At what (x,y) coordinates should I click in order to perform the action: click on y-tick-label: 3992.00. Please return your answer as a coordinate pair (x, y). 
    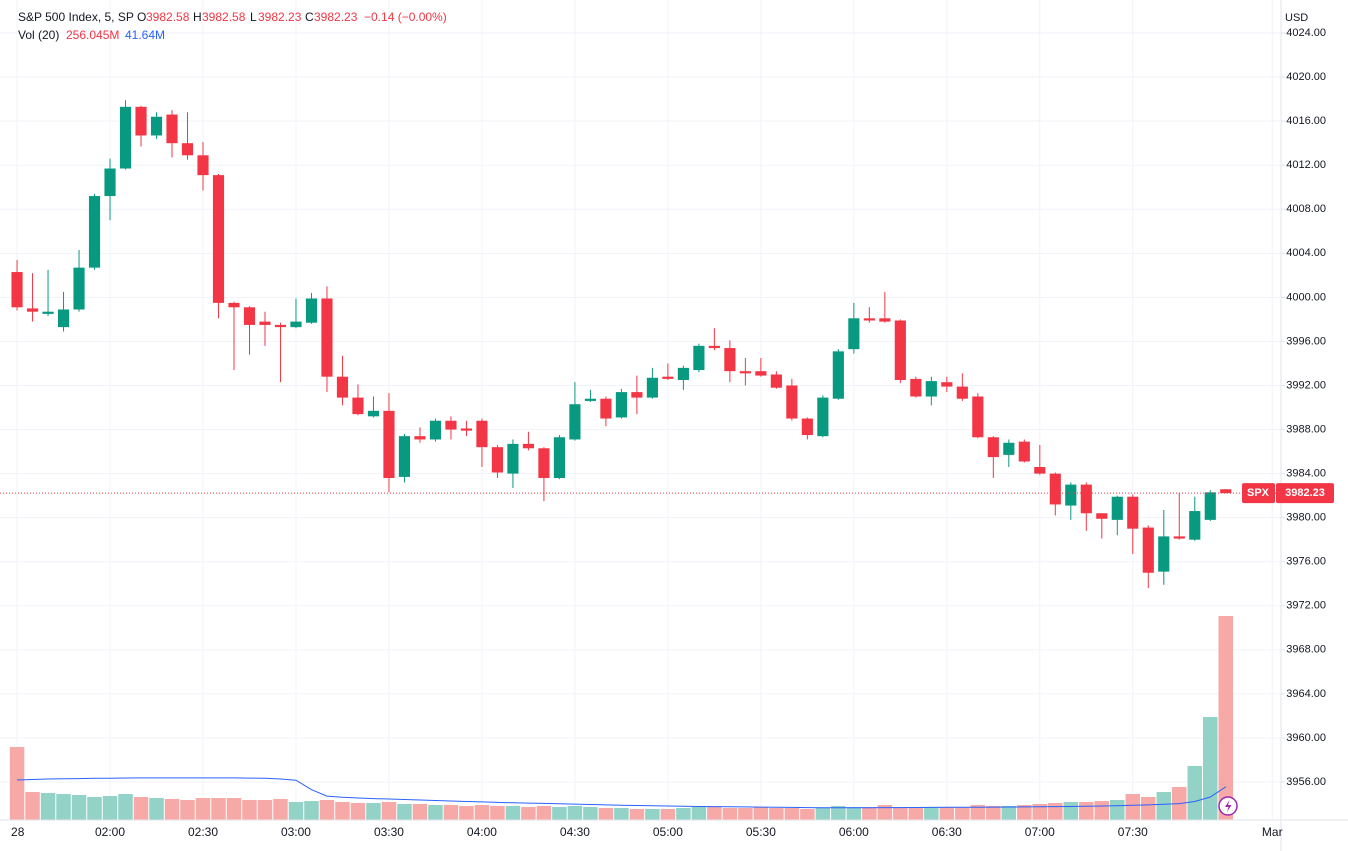
    Looking at the image, I should click on (1306, 385).